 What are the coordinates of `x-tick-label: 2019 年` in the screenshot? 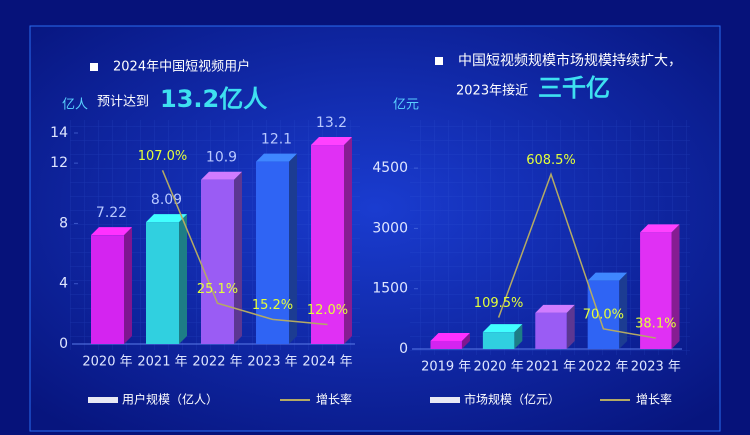 It's located at (446, 367).